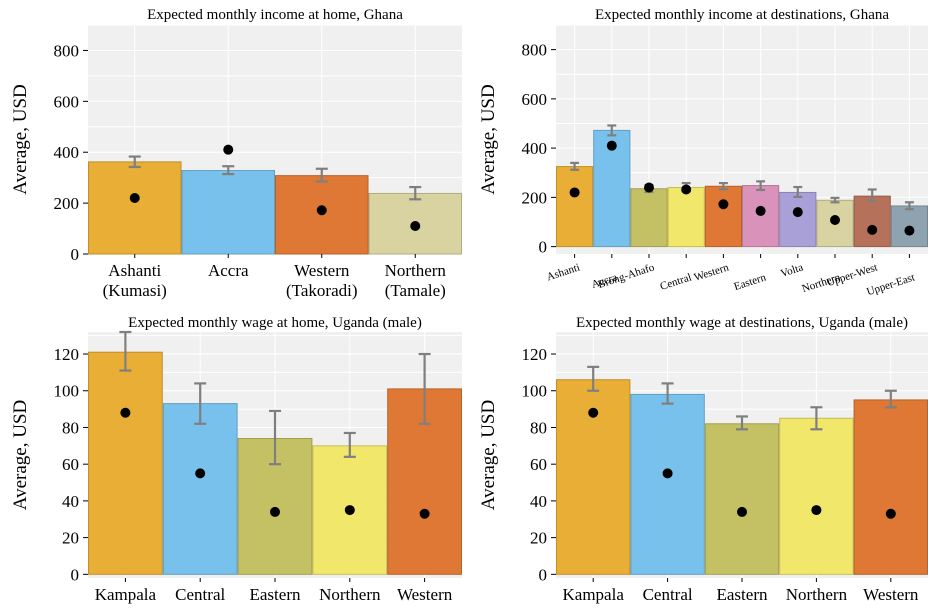 The image size is (928, 608). What do you see at coordinates (415, 290) in the screenshot?
I see `x-tick-label: (Tamale)` at bounding box center [415, 290].